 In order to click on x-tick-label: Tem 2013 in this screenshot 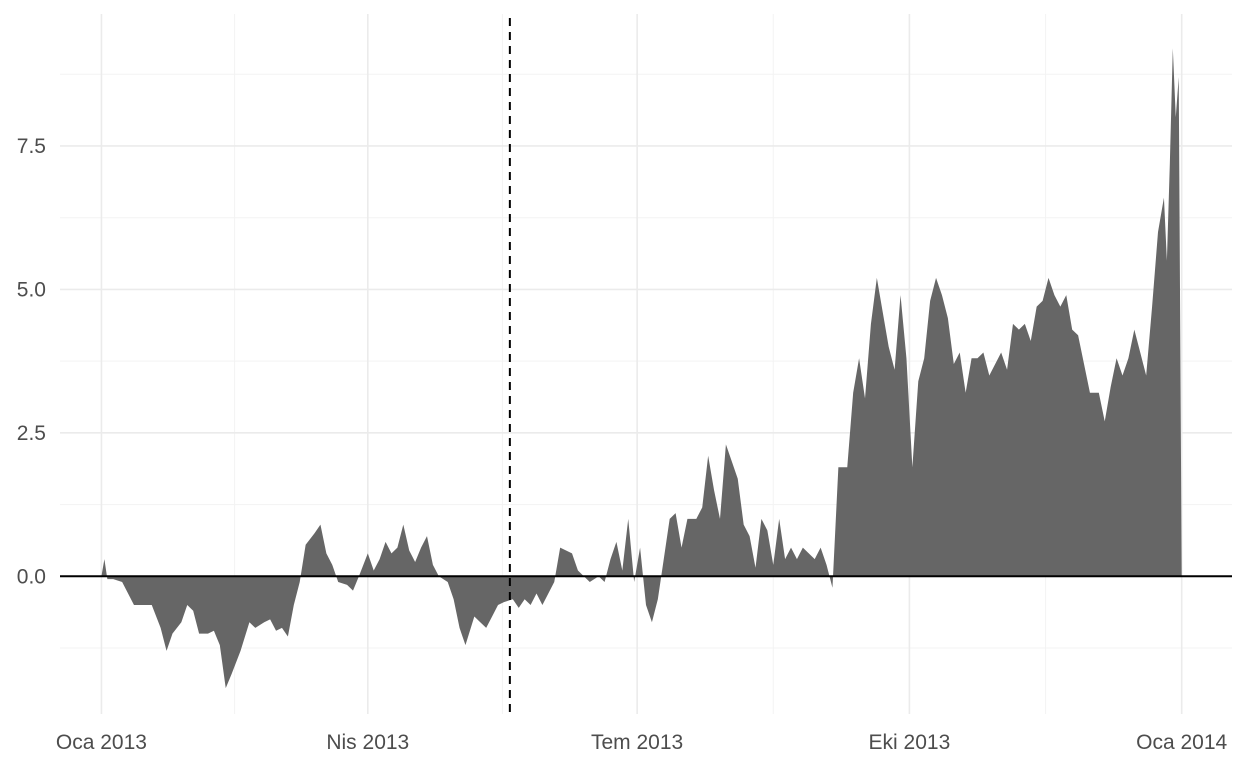, I will do `click(637, 742)`.